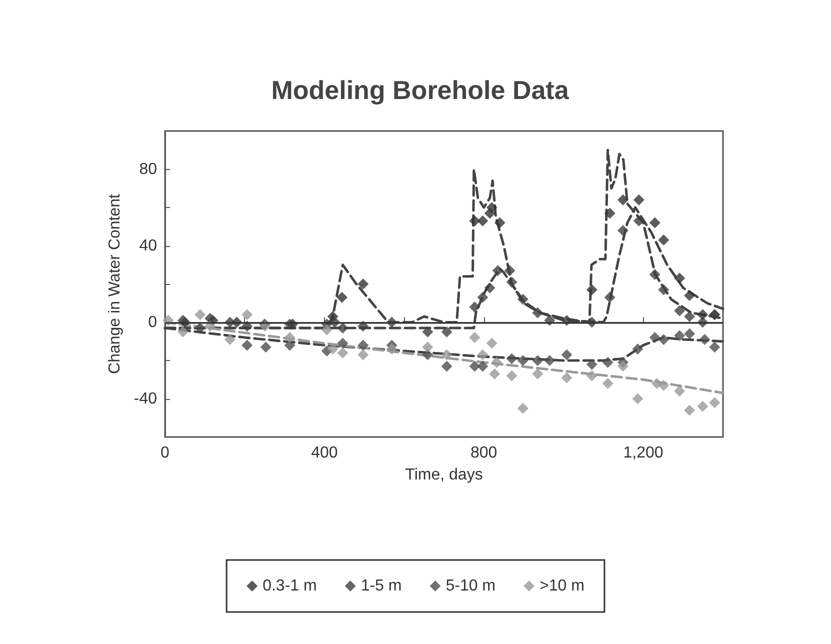 This screenshot has width=831, height=644. What do you see at coordinates (381, 586) in the screenshot?
I see `legend-label: 1-5 m` at bounding box center [381, 586].